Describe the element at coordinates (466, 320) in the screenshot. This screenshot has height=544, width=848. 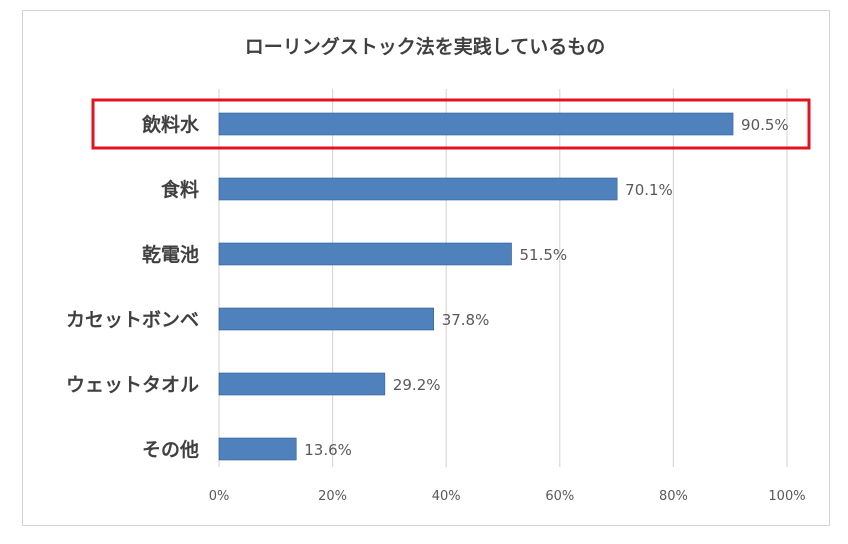
I see `data-label: 37.8%` at that location.